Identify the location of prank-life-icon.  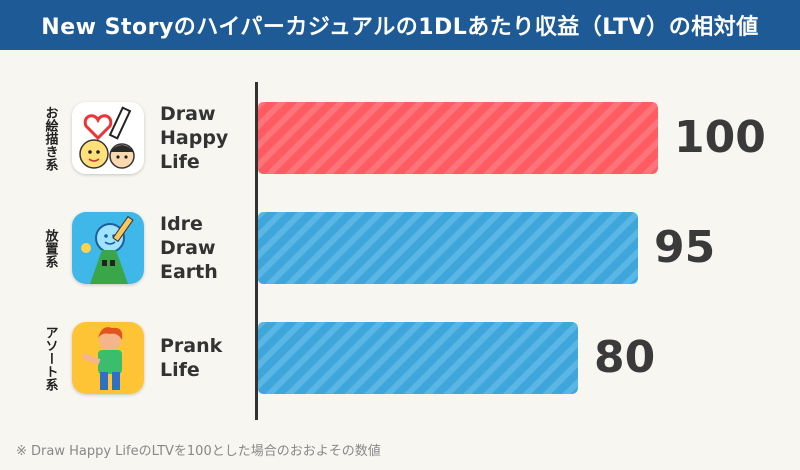
(108, 358).